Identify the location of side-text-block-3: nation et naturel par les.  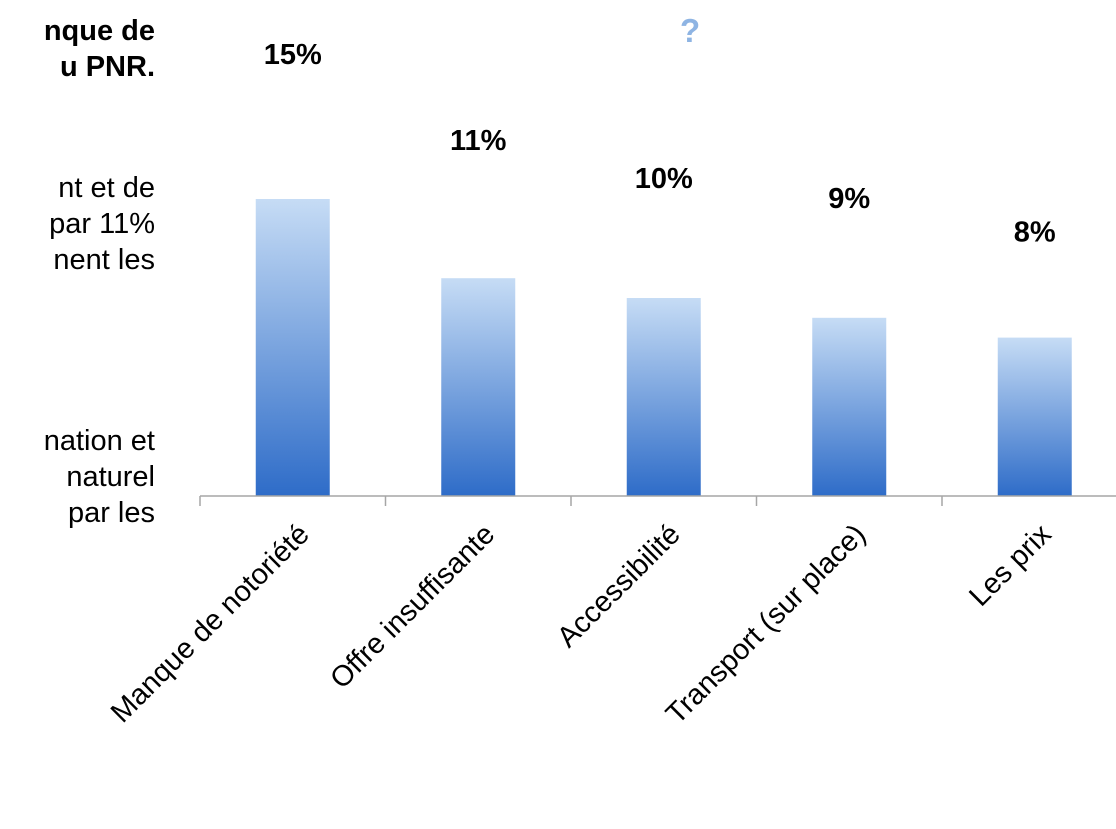
(99, 477).